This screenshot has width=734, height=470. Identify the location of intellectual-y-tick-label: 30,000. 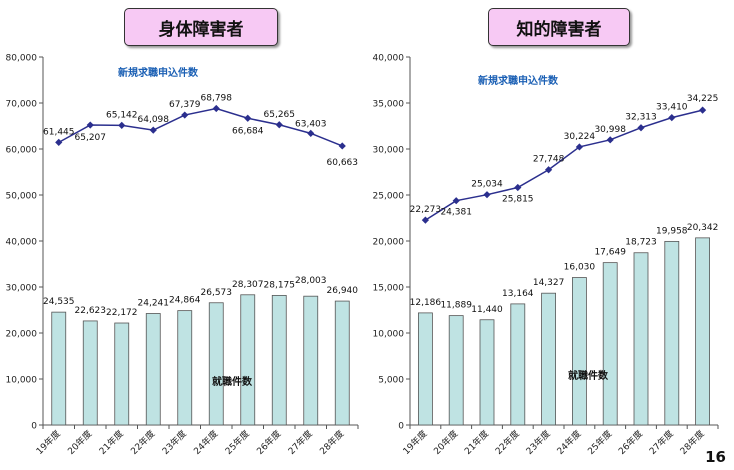
(389, 151).